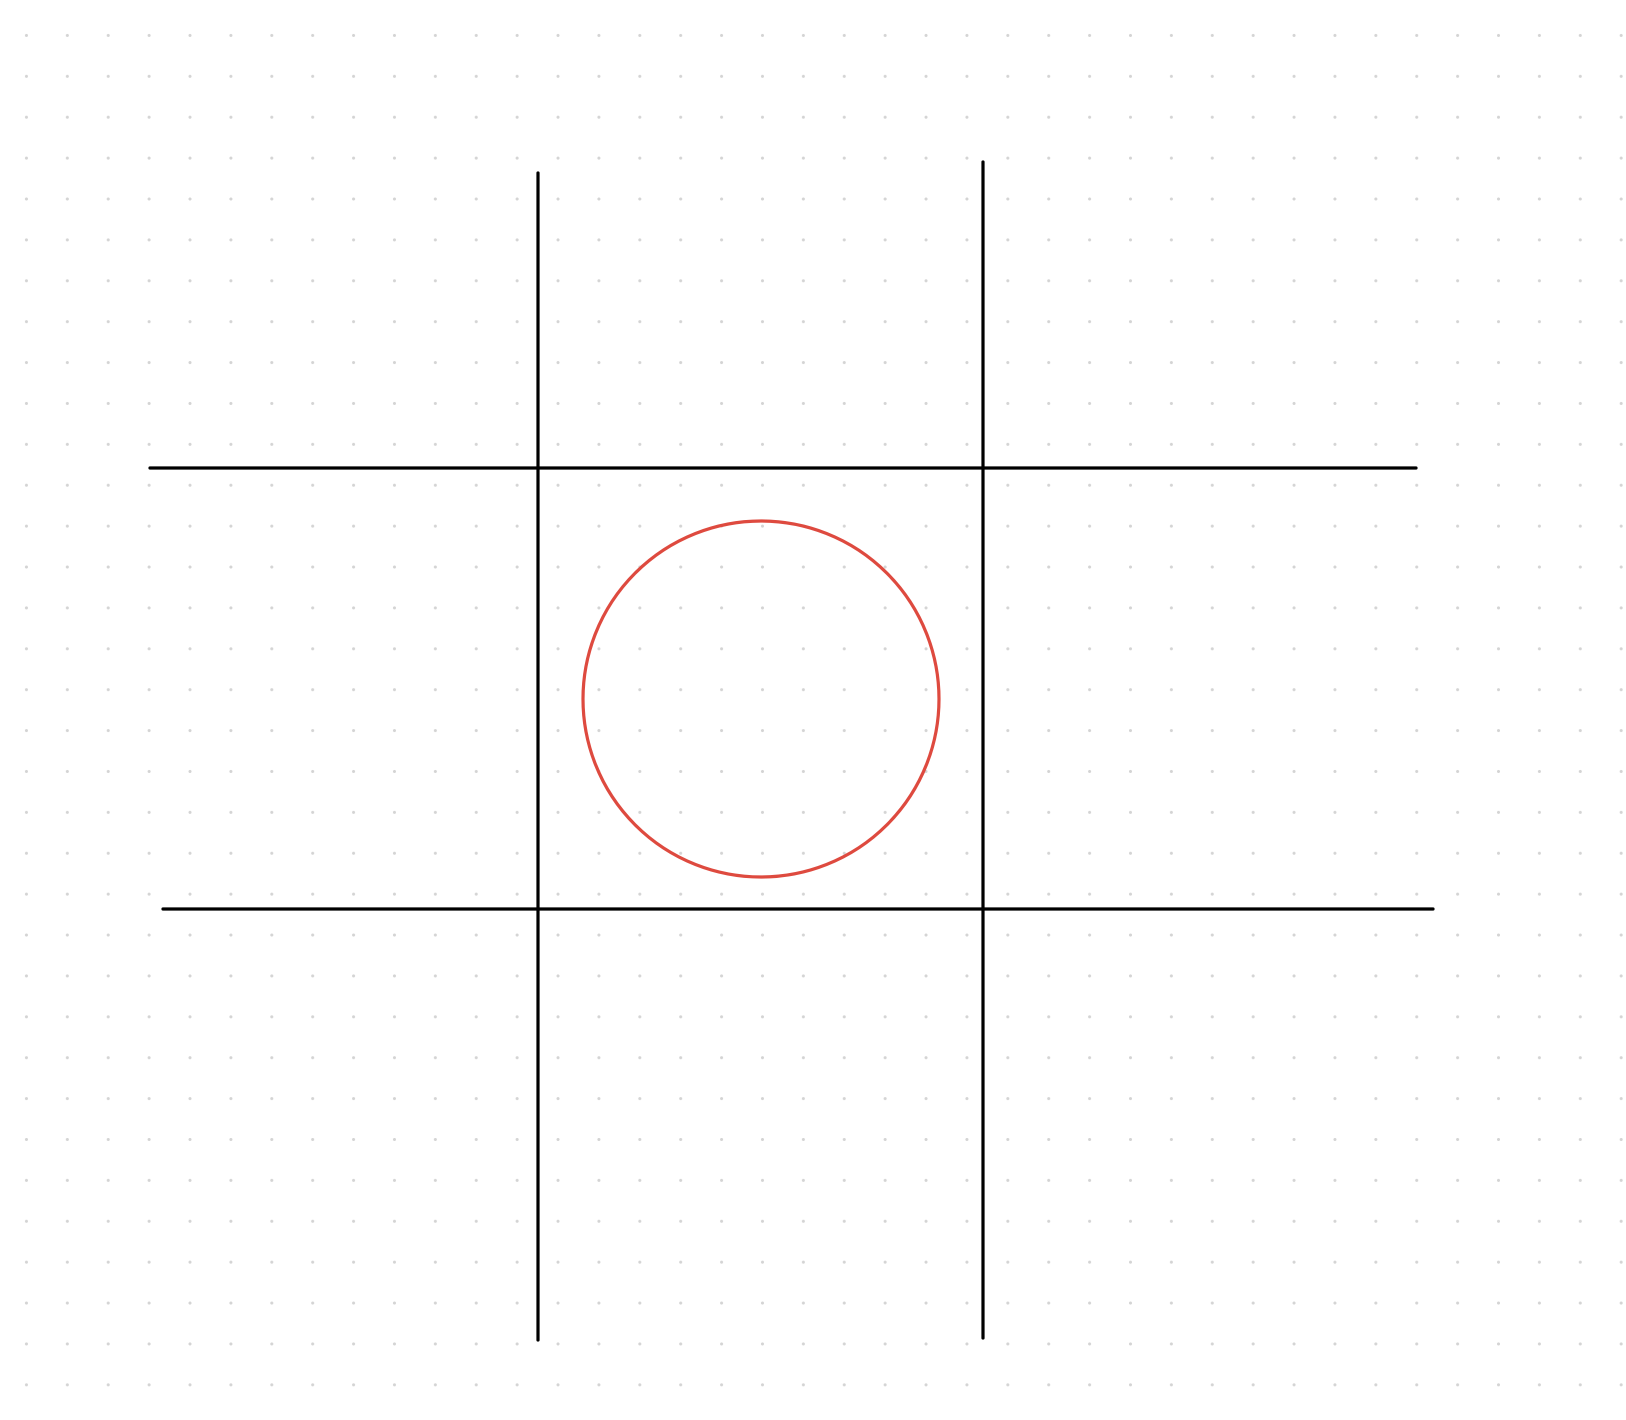 This screenshot has width=1626, height=1420. I want to click on o-mark, so click(761, 699).